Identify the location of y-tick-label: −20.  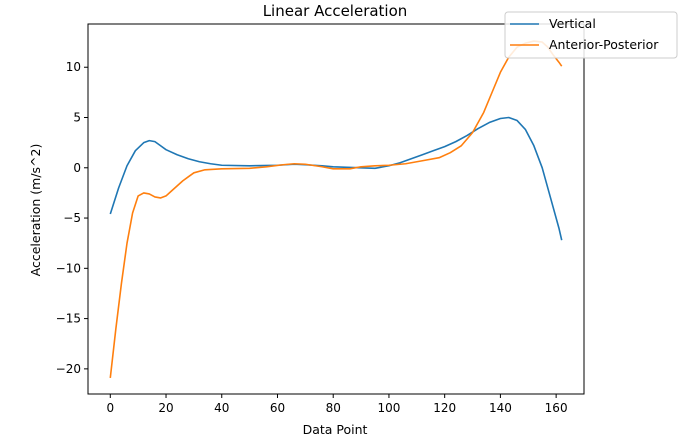
(68, 369).